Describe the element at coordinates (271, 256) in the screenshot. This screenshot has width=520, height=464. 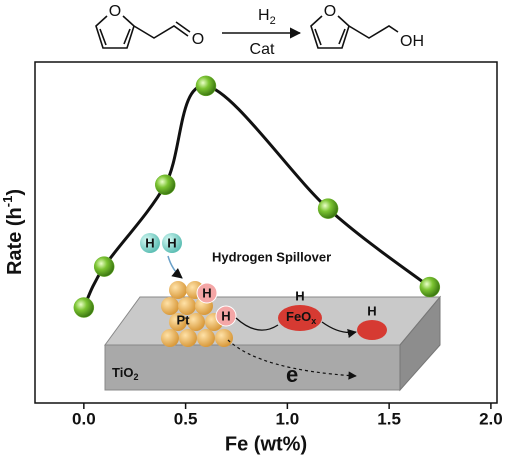
I see `spillover-label: Hydrogen Spillover` at that location.